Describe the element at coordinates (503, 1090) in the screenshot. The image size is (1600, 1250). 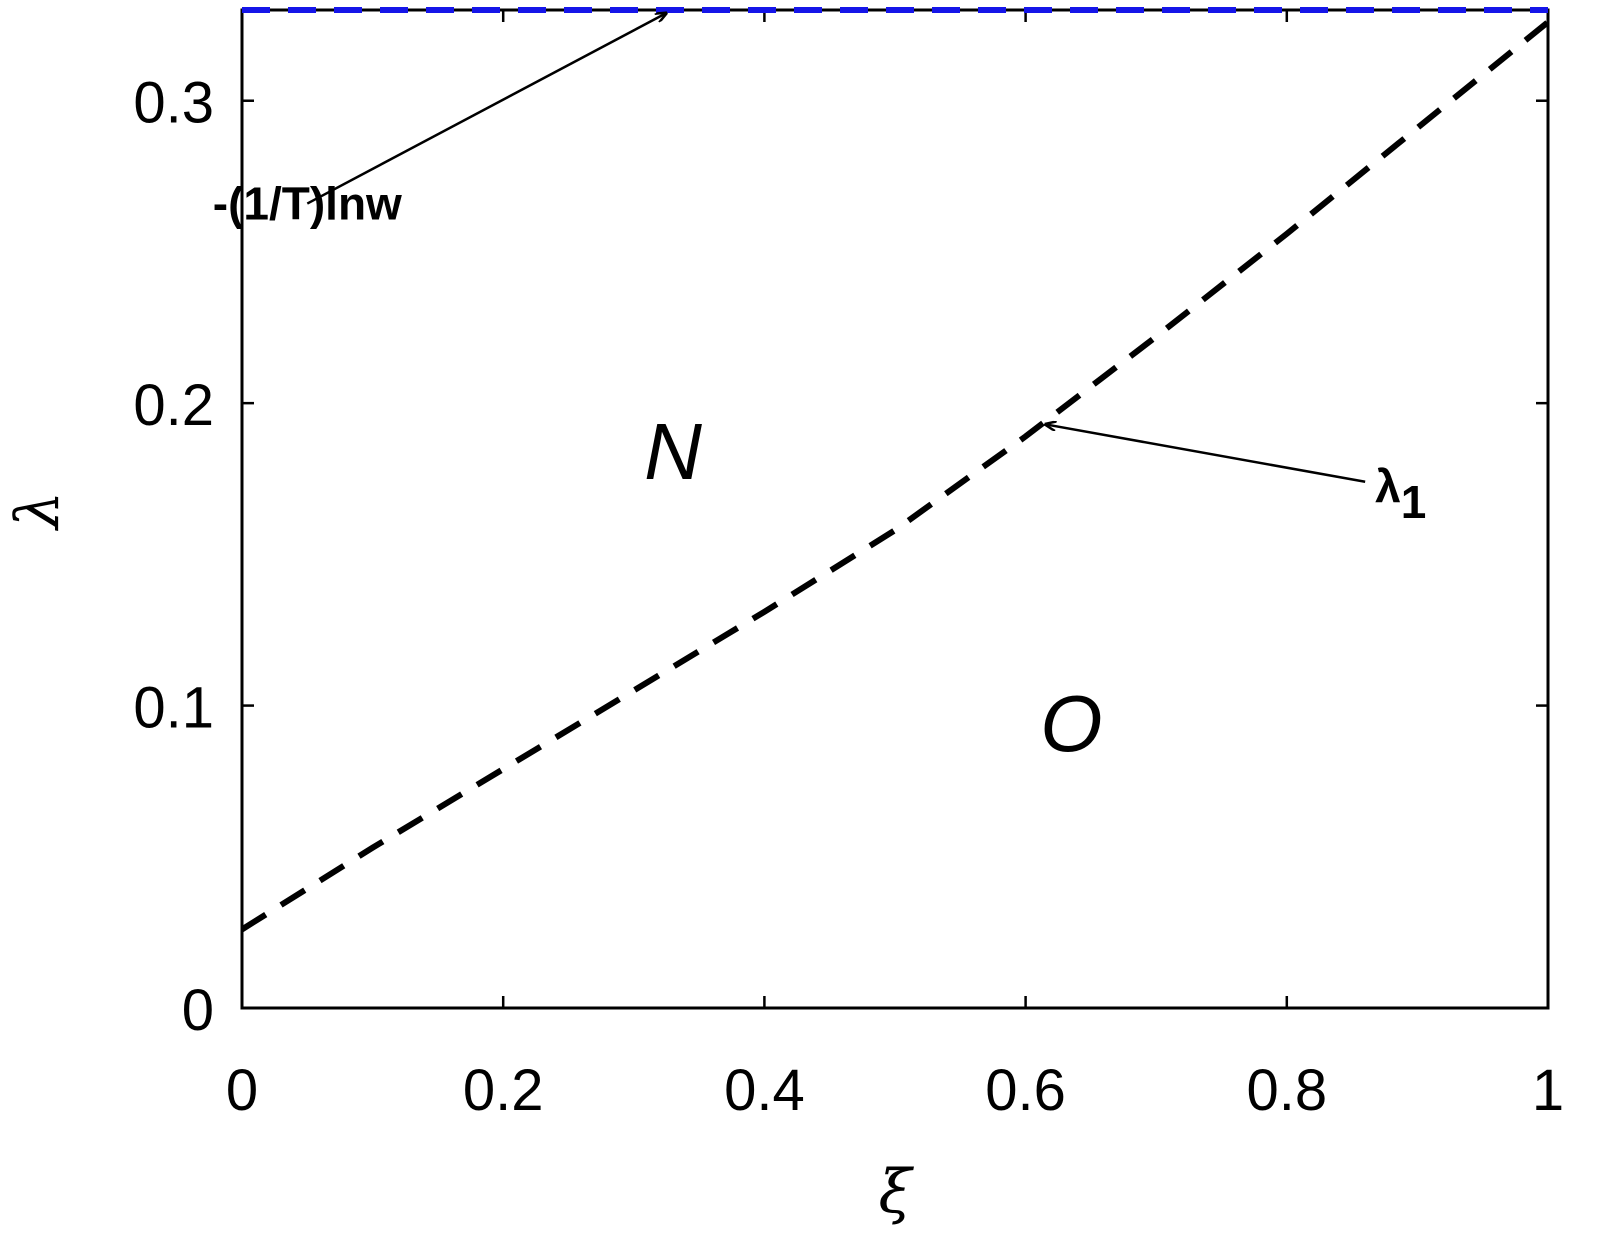
I see `x-tick-label: 0.2` at that location.